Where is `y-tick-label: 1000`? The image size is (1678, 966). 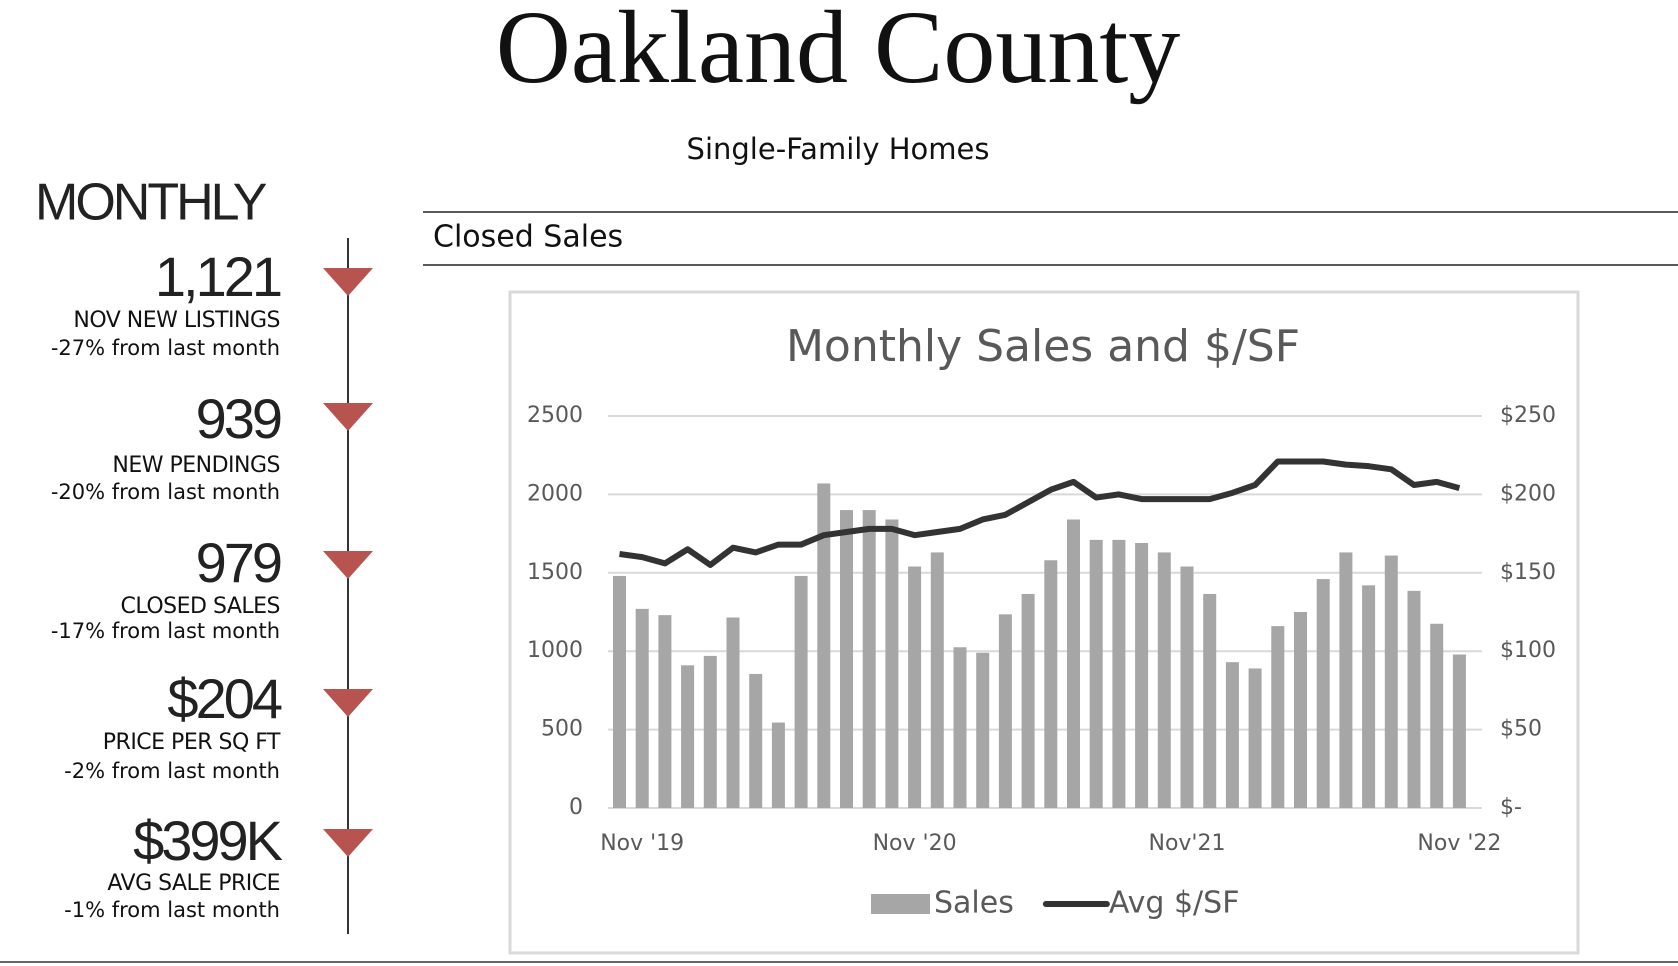
y-tick-label: 1000 is located at coordinates (555, 650).